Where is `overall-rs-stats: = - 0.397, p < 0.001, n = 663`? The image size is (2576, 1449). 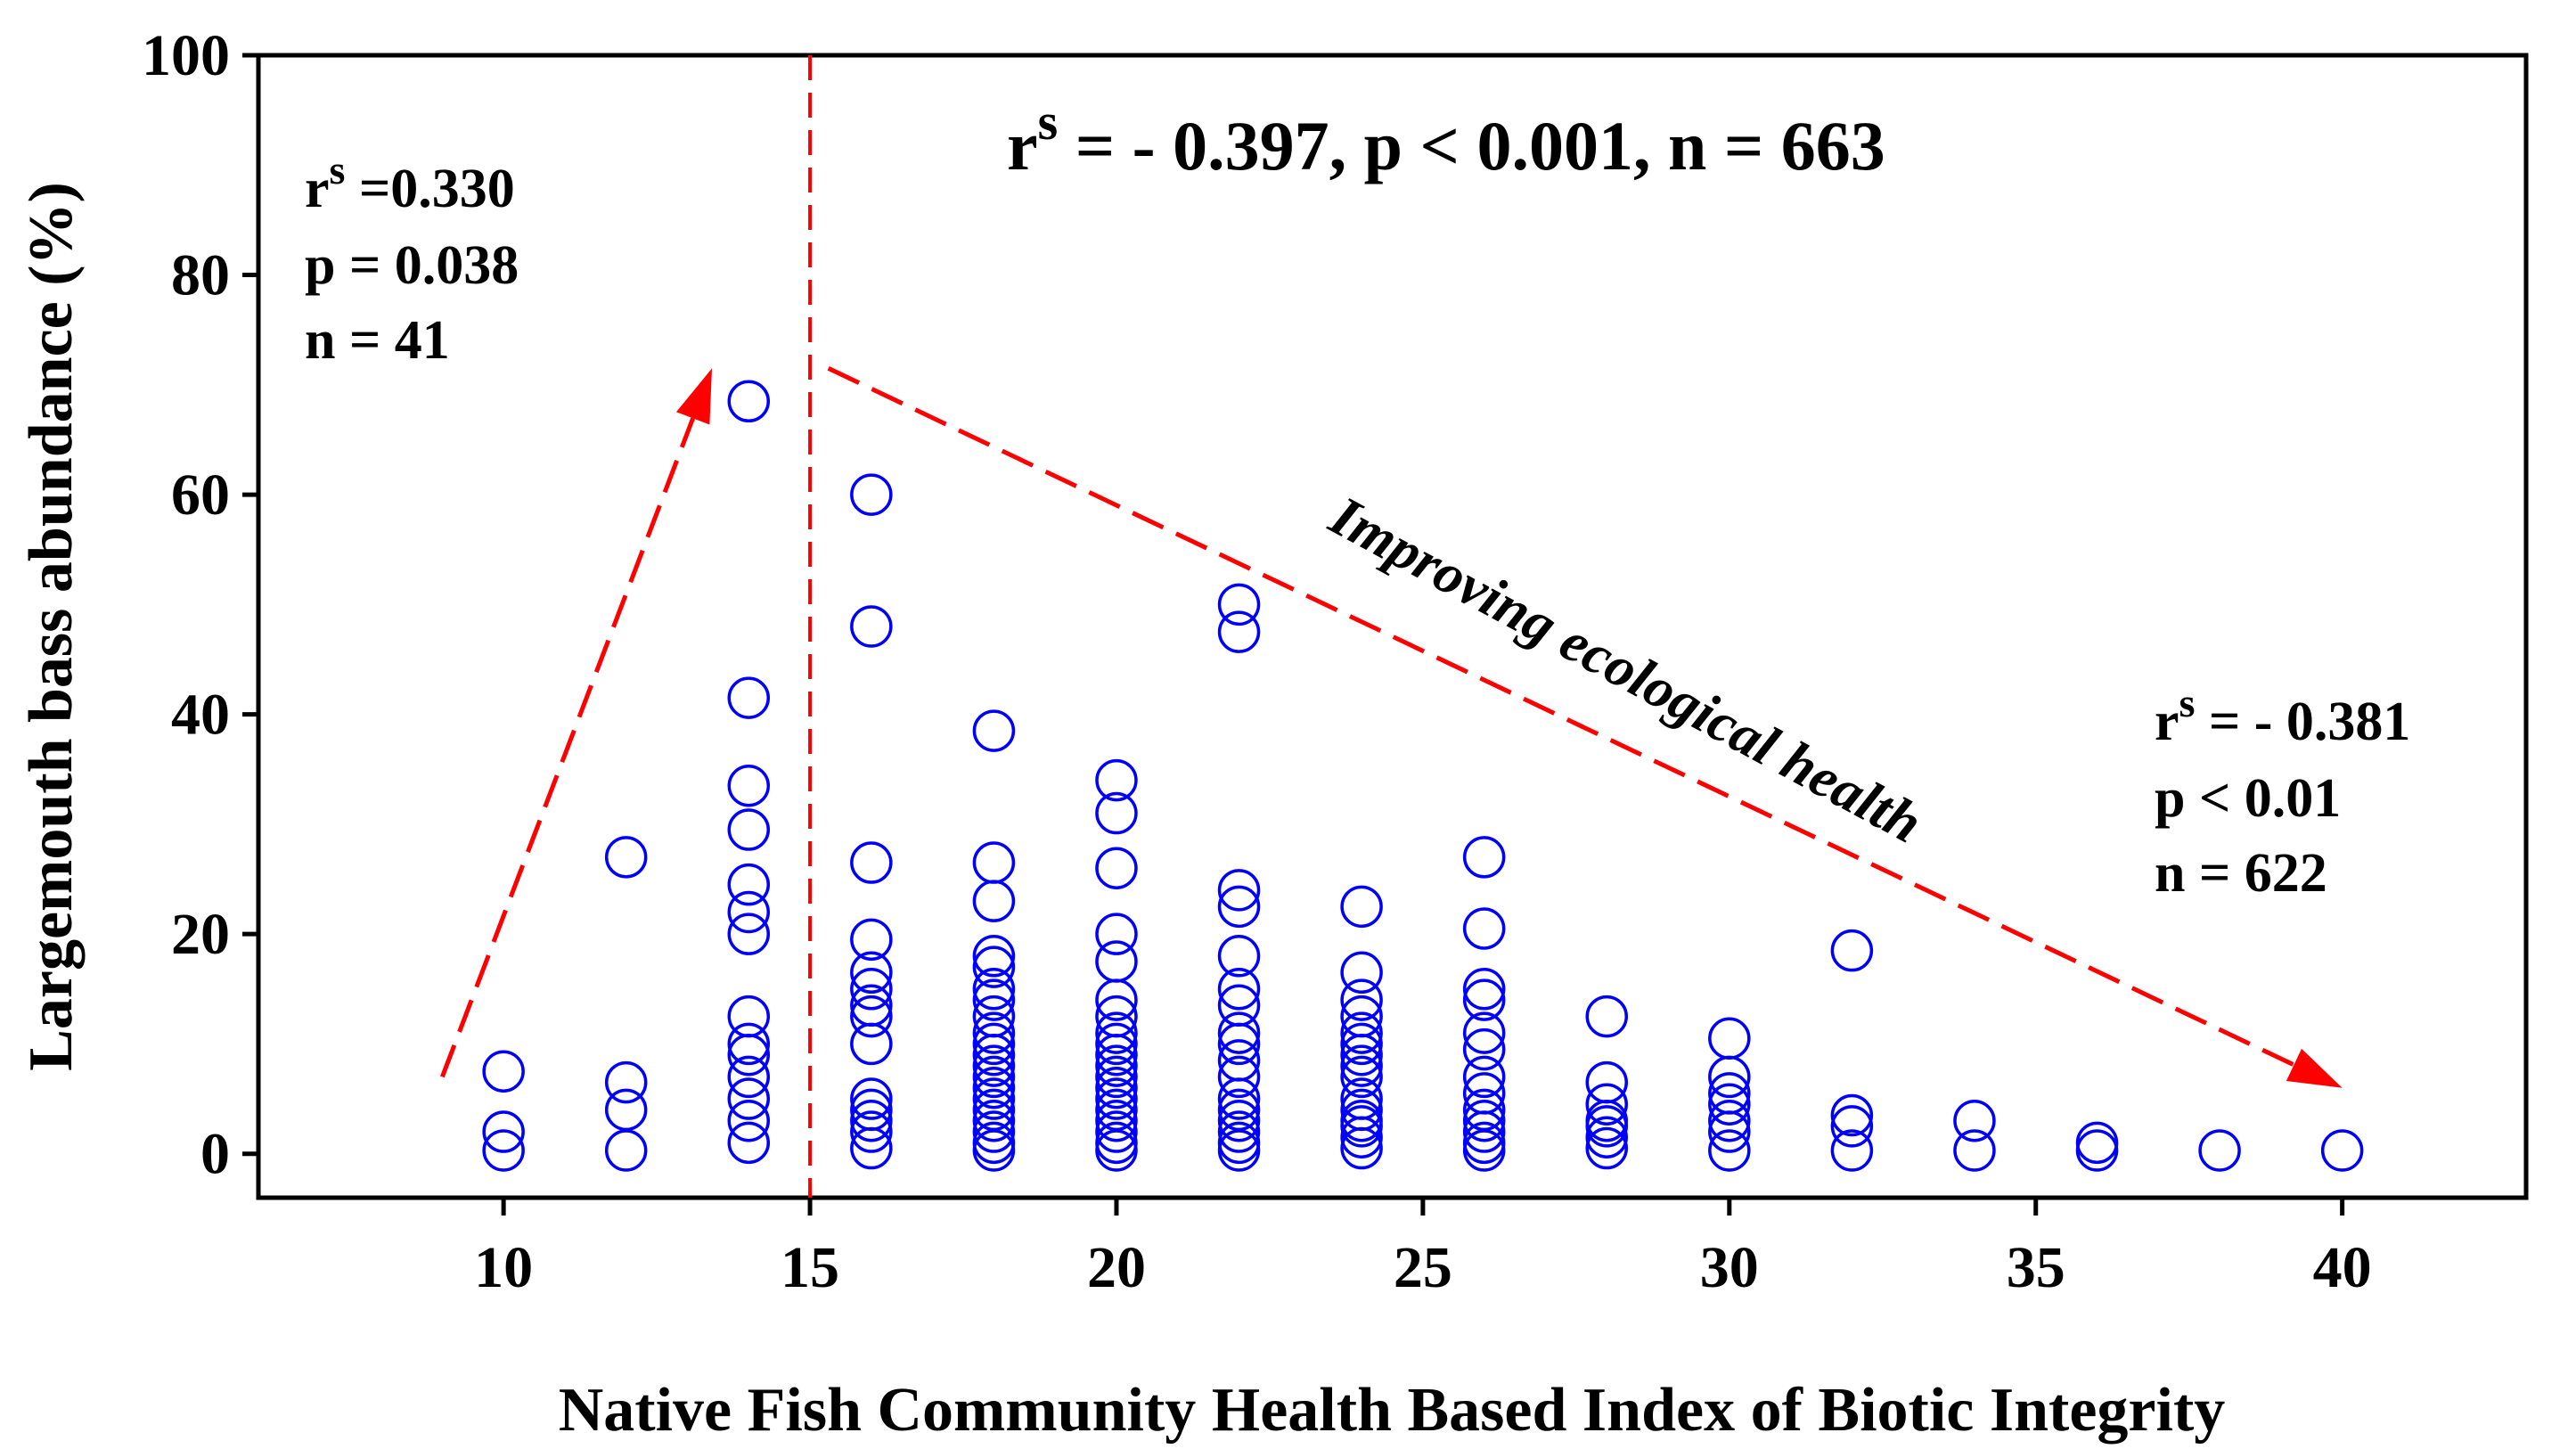
overall-rs-stats: = - 0.397, p < 0.001, n = 663 is located at coordinates (1471, 145).